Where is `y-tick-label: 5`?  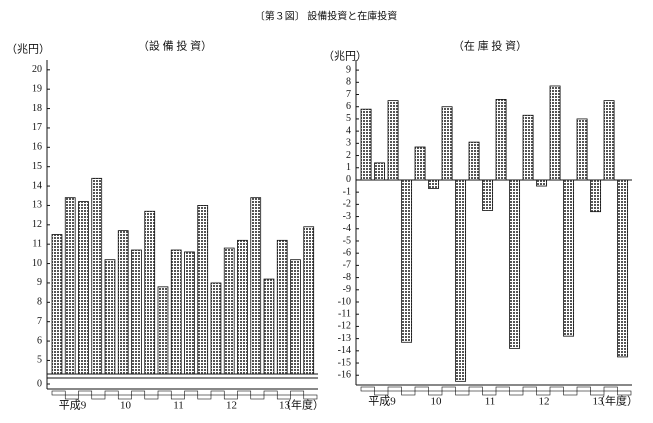
y-tick-label: 5 is located at coordinates (348, 118).